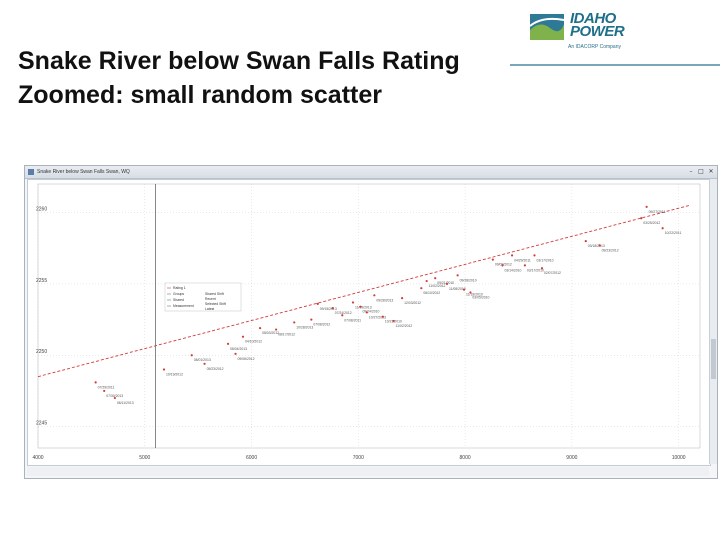  What do you see at coordinates (321, 325) in the screenshot?
I see `measurement-point-label: 07/08/2012` at bounding box center [321, 325].